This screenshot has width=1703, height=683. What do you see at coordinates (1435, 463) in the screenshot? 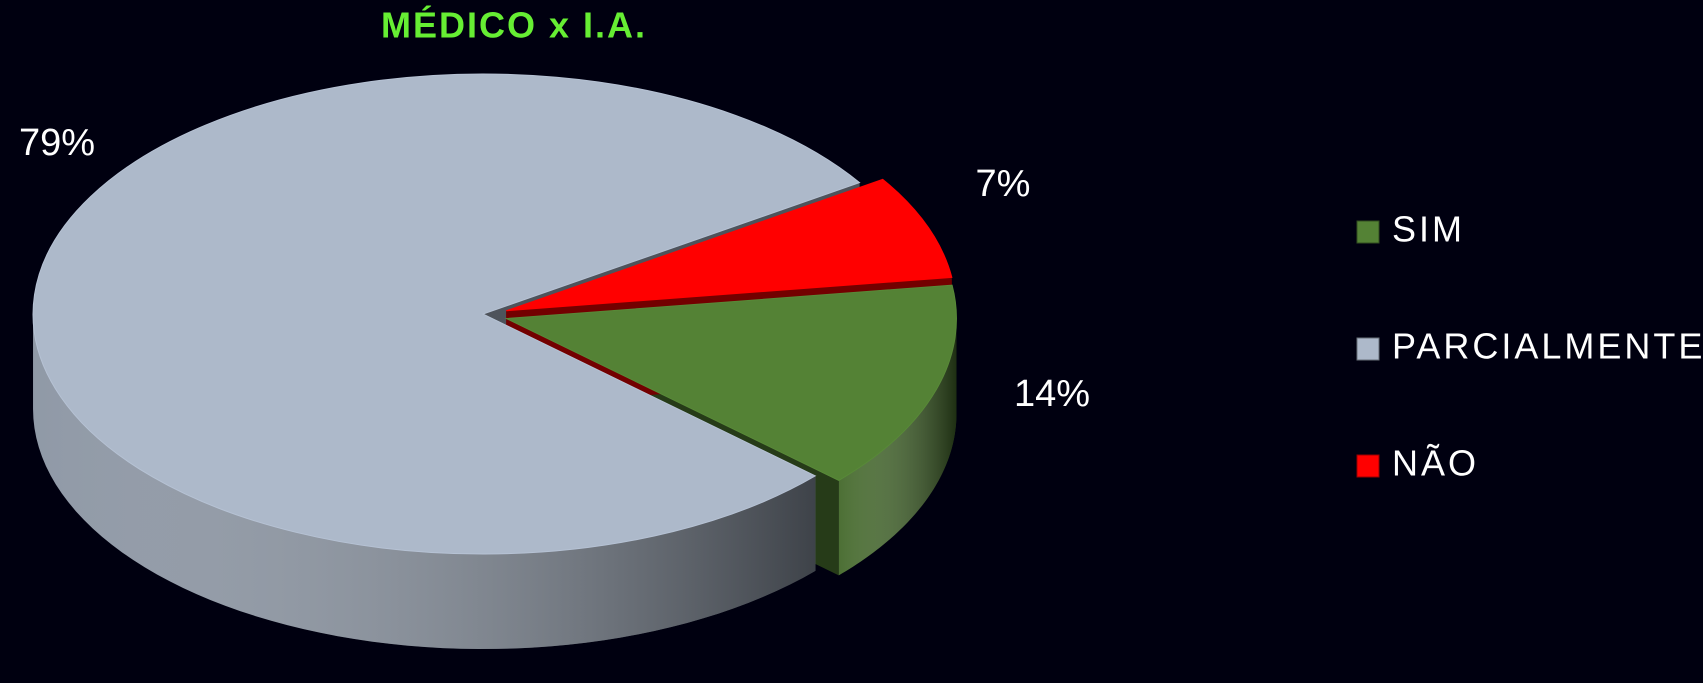
I see `legend-label: NÃO` at bounding box center [1435, 463].